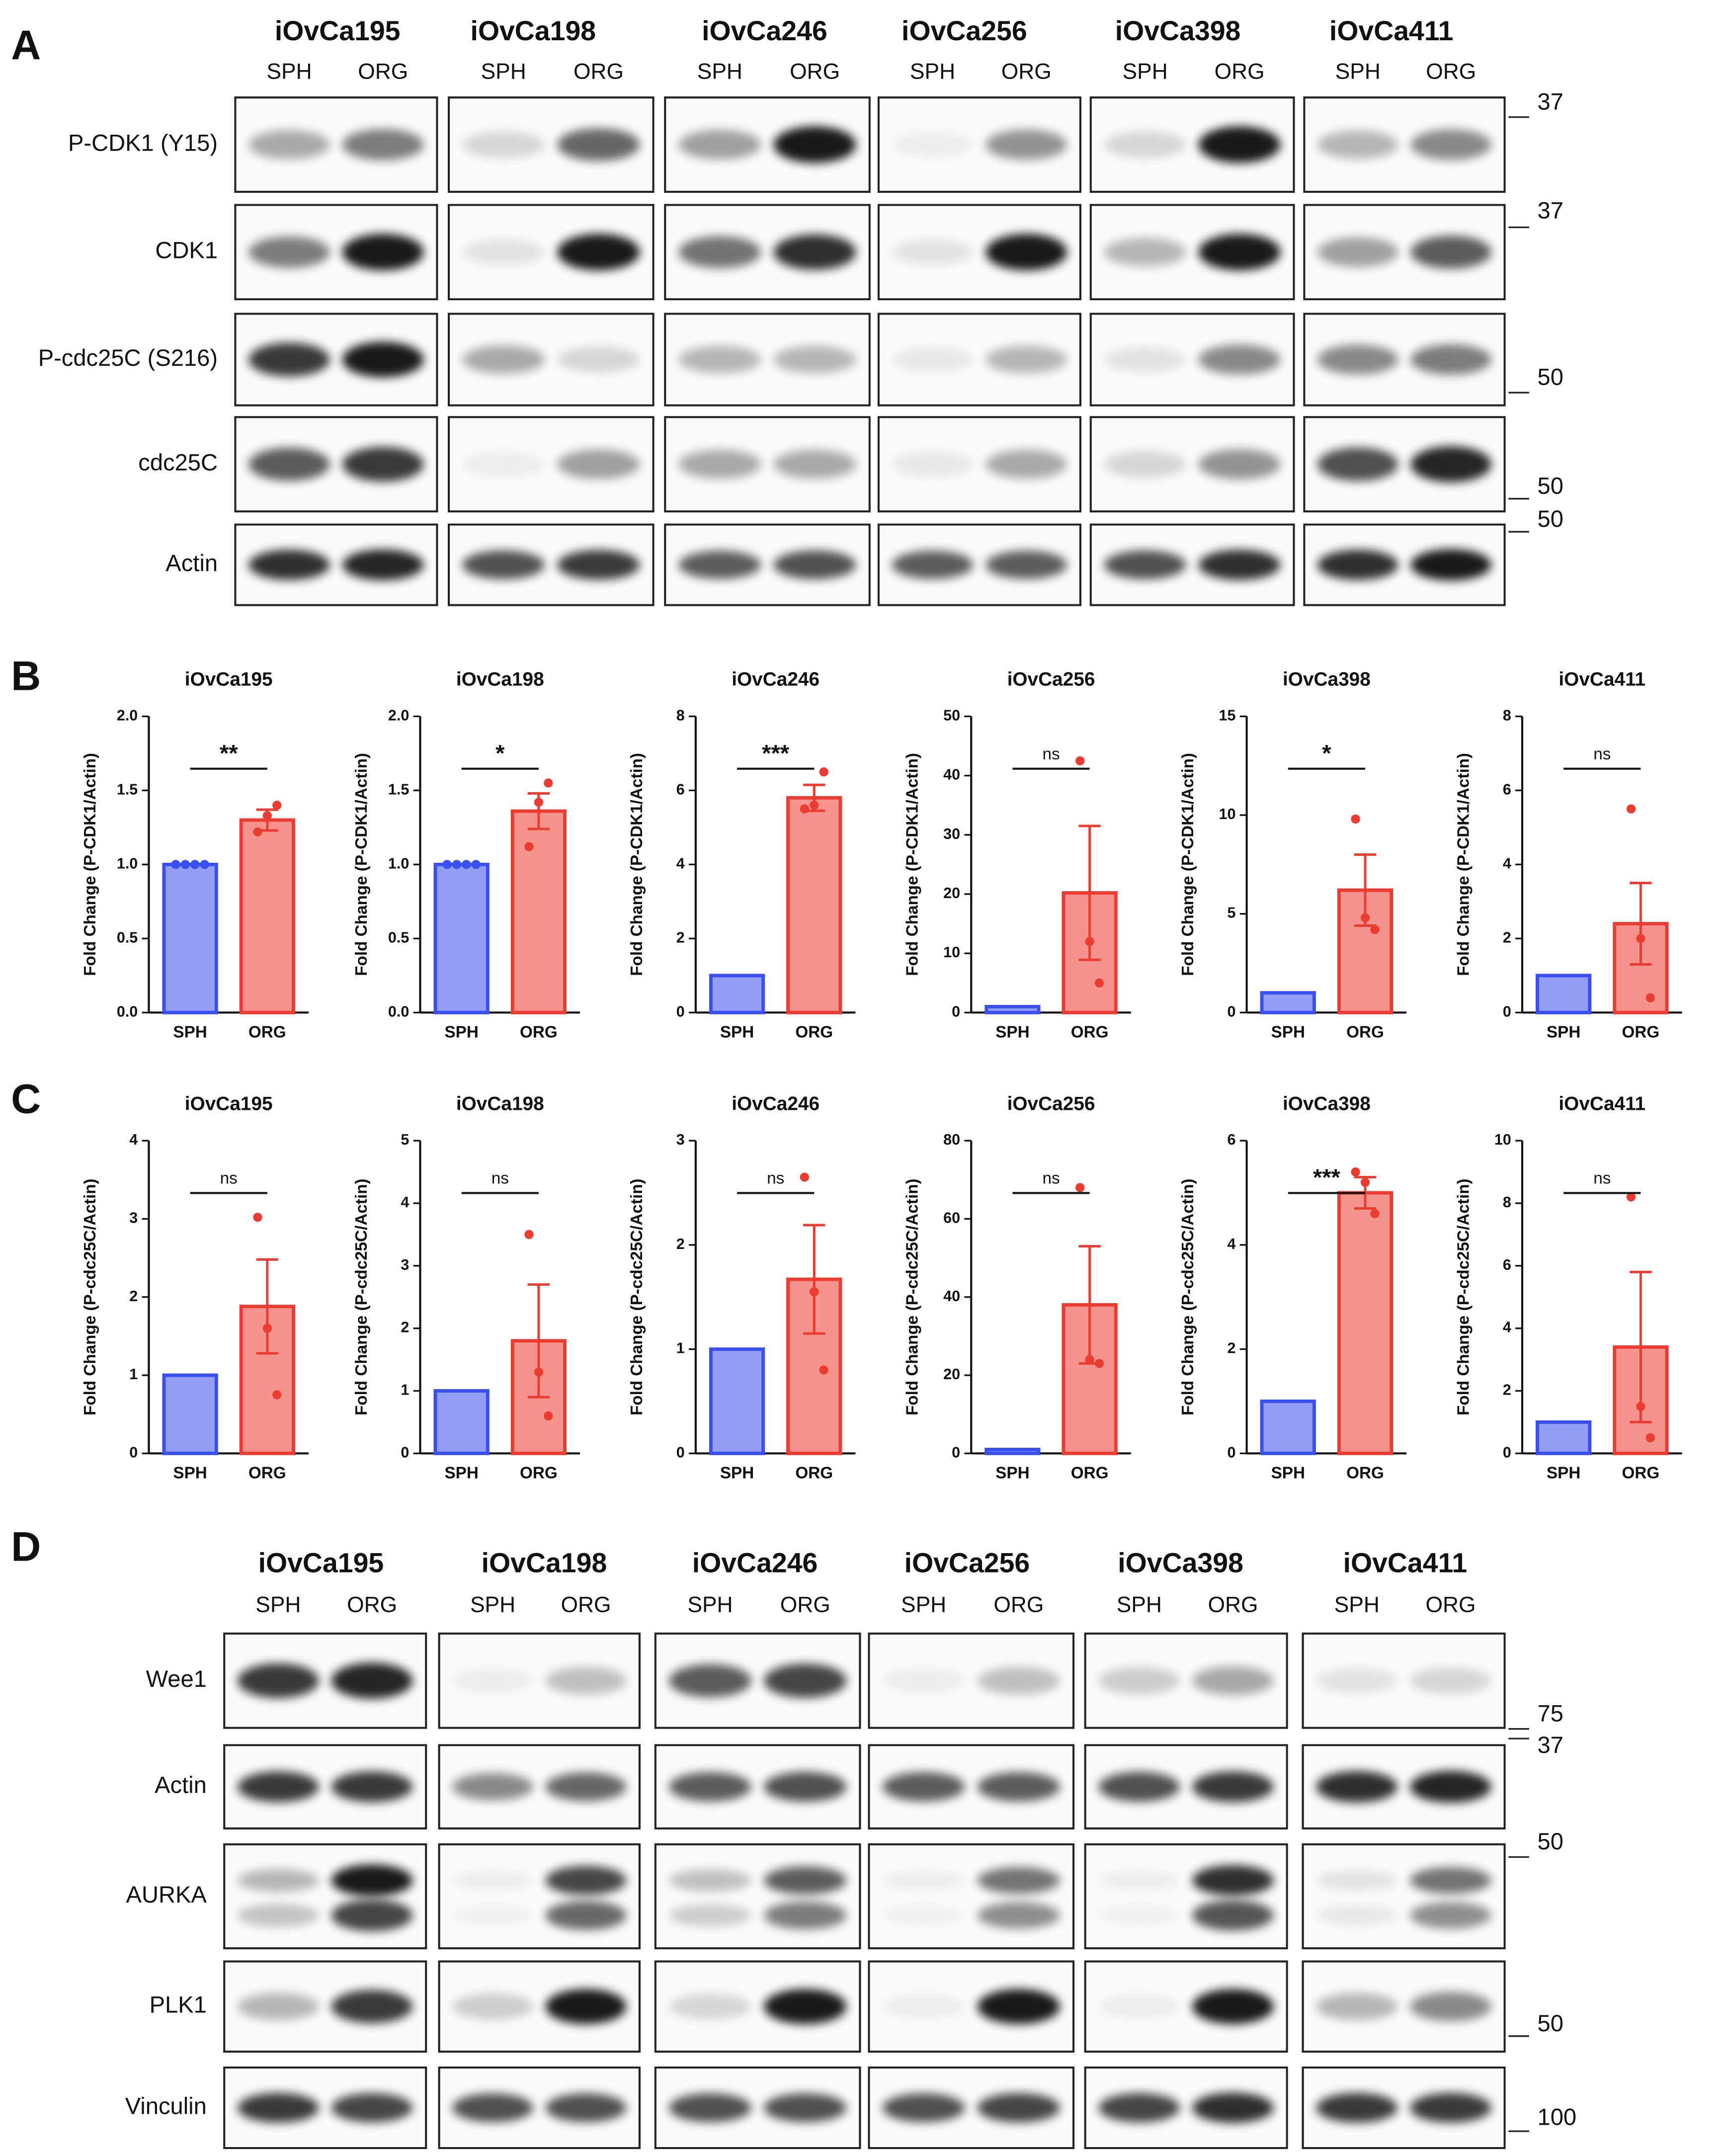  Describe the element at coordinates (1641, 1032) in the screenshot. I see `x-tick-label: ORG` at that location.